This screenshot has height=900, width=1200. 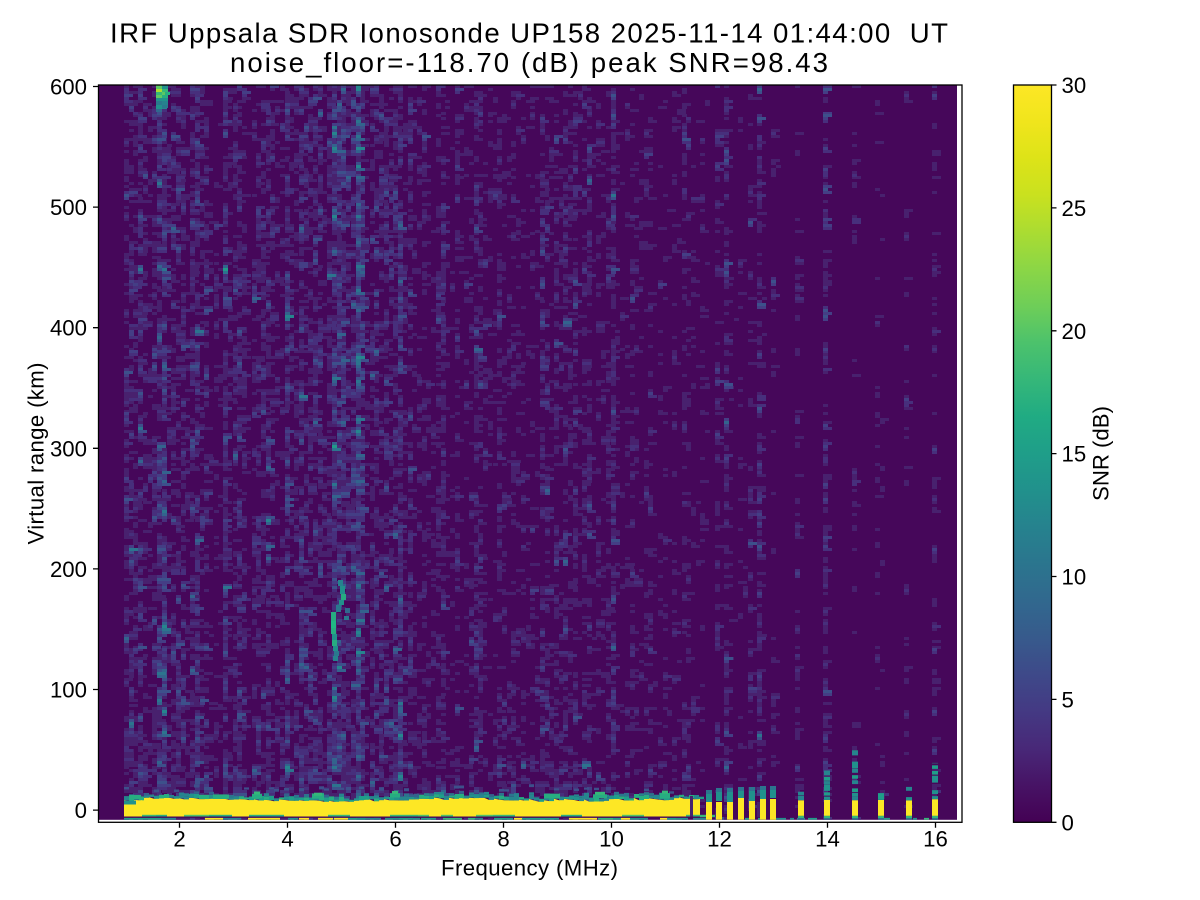 I want to click on svg-text: 8, so click(x=503, y=839).